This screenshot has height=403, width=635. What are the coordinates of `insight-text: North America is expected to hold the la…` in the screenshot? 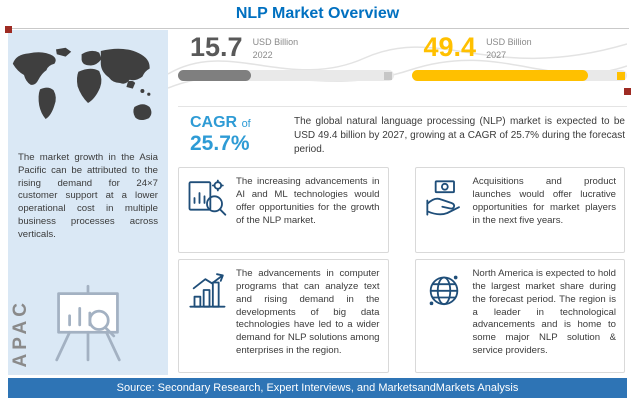 It's located at (544, 312).